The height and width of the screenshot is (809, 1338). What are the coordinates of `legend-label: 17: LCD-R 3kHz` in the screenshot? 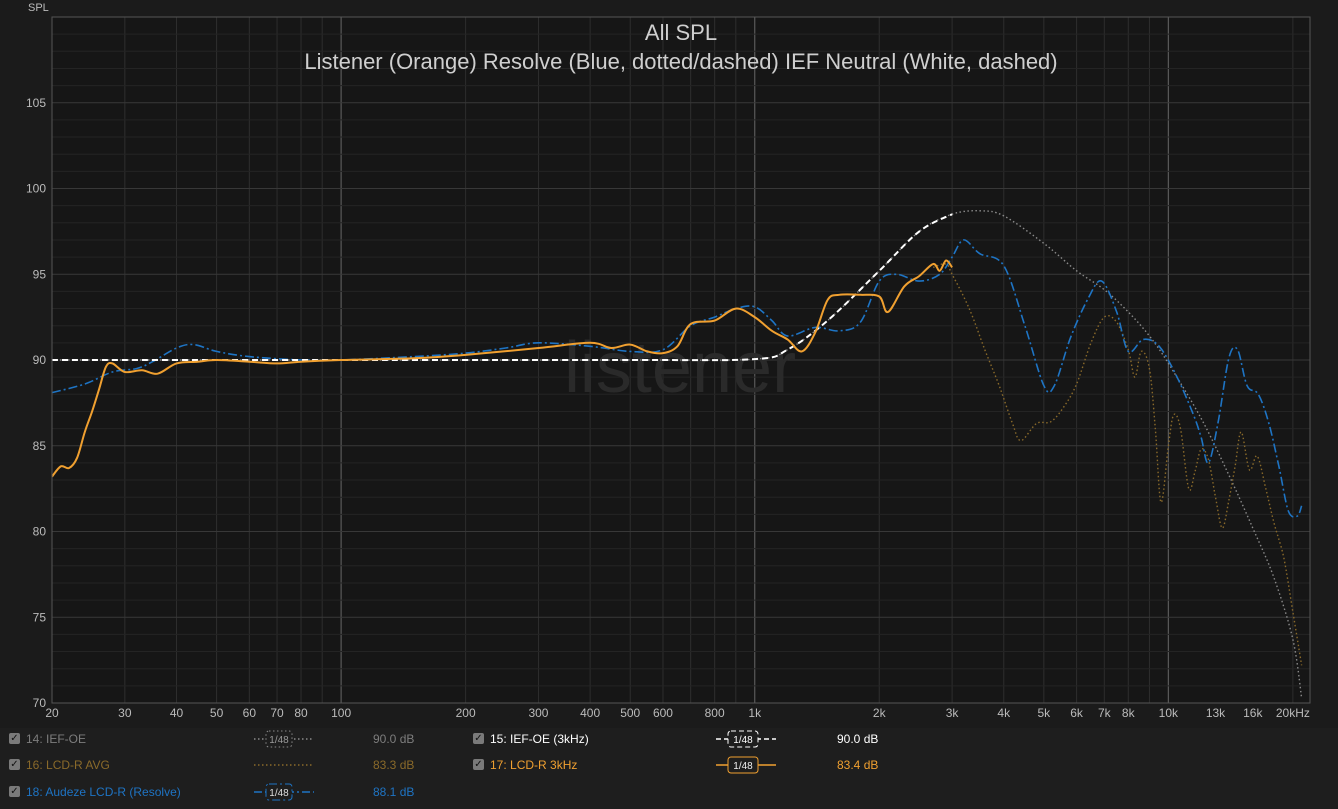 It's located at (534, 765).